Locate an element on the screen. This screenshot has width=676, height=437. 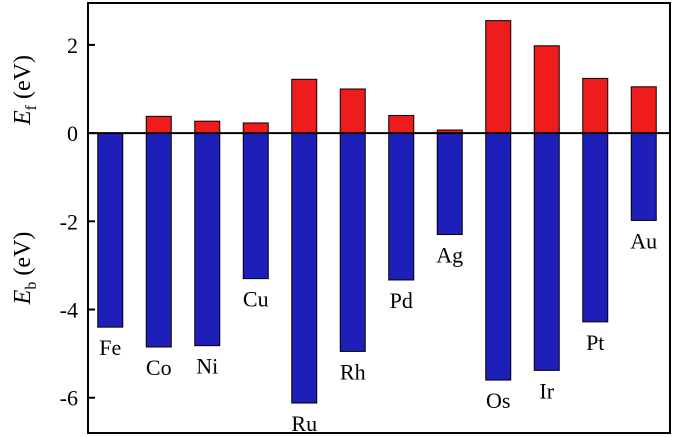
bar-eb-co is located at coordinates (158, 240).